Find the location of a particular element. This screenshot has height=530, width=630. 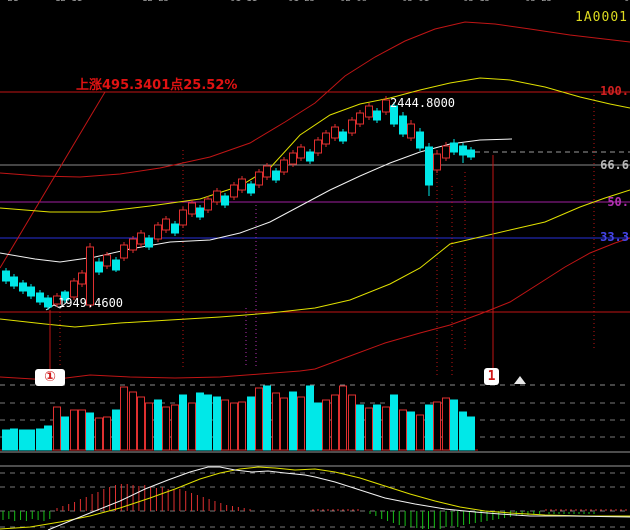

retracement-level-label: 33.3 is located at coordinates (614, 237).